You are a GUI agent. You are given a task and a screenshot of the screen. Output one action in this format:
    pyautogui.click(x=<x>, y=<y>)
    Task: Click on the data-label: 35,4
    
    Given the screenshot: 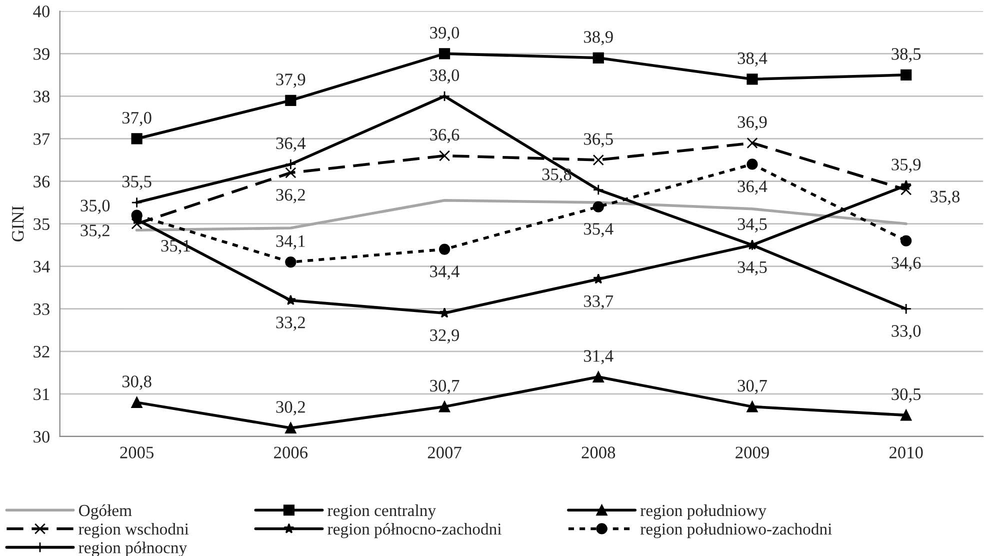 What is the action you would take?
    pyautogui.click(x=599, y=230)
    